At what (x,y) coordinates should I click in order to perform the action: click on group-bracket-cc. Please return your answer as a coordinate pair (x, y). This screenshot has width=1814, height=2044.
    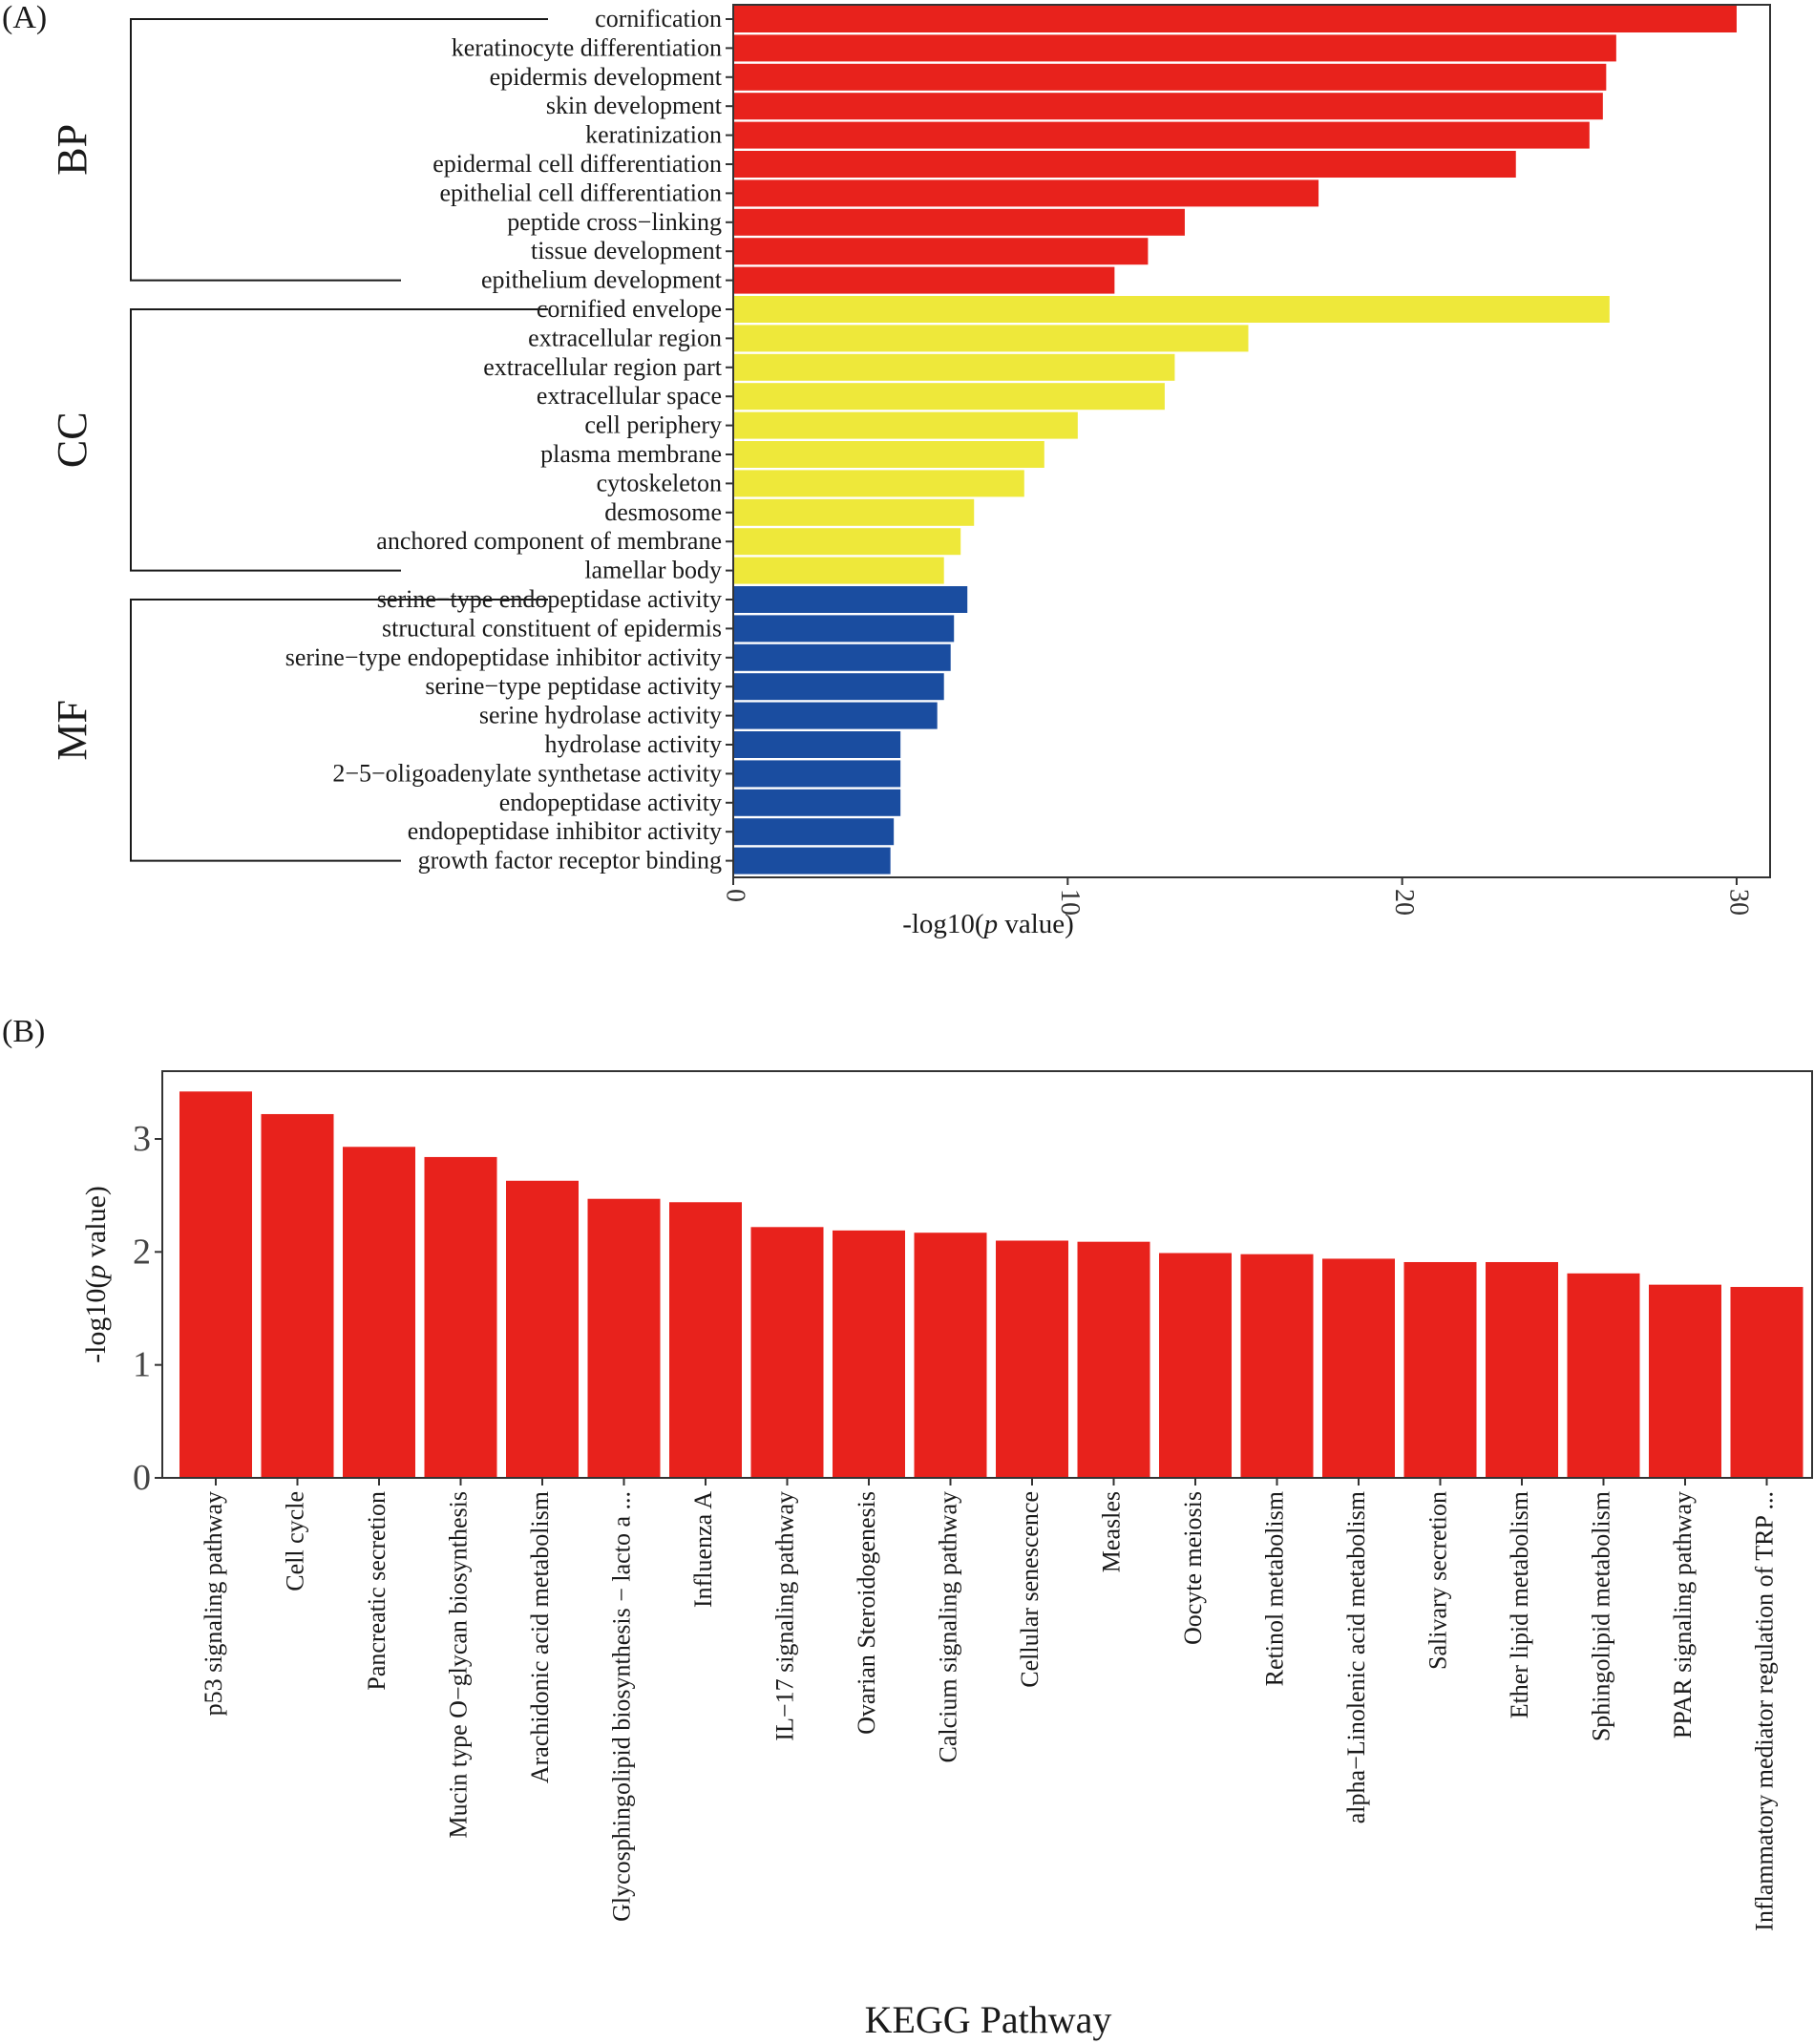
    Looking at the image, I should click on (339, 440).